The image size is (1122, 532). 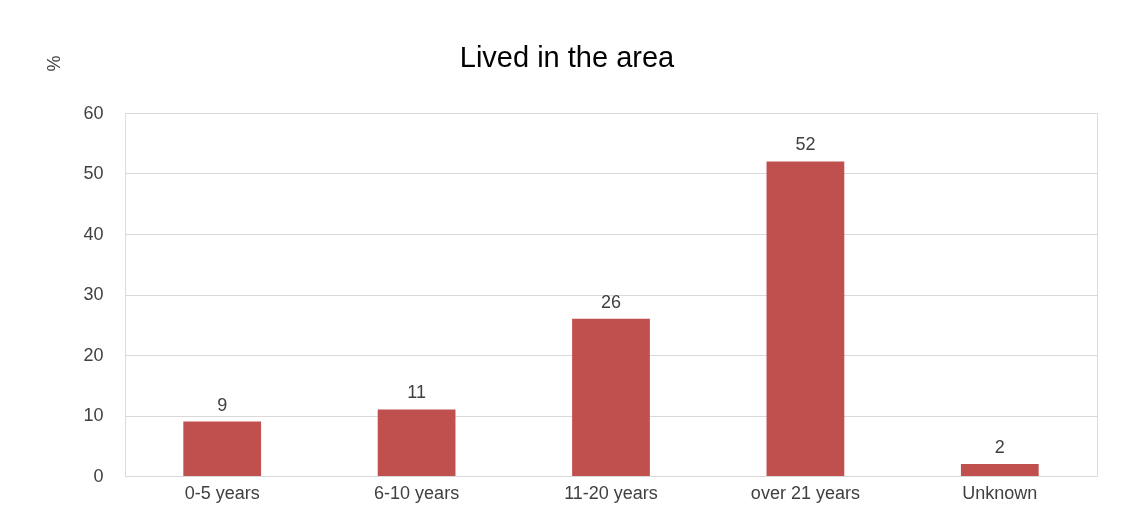 I want to click on chart-title: Lived in the area, so click(x=567, y=57).